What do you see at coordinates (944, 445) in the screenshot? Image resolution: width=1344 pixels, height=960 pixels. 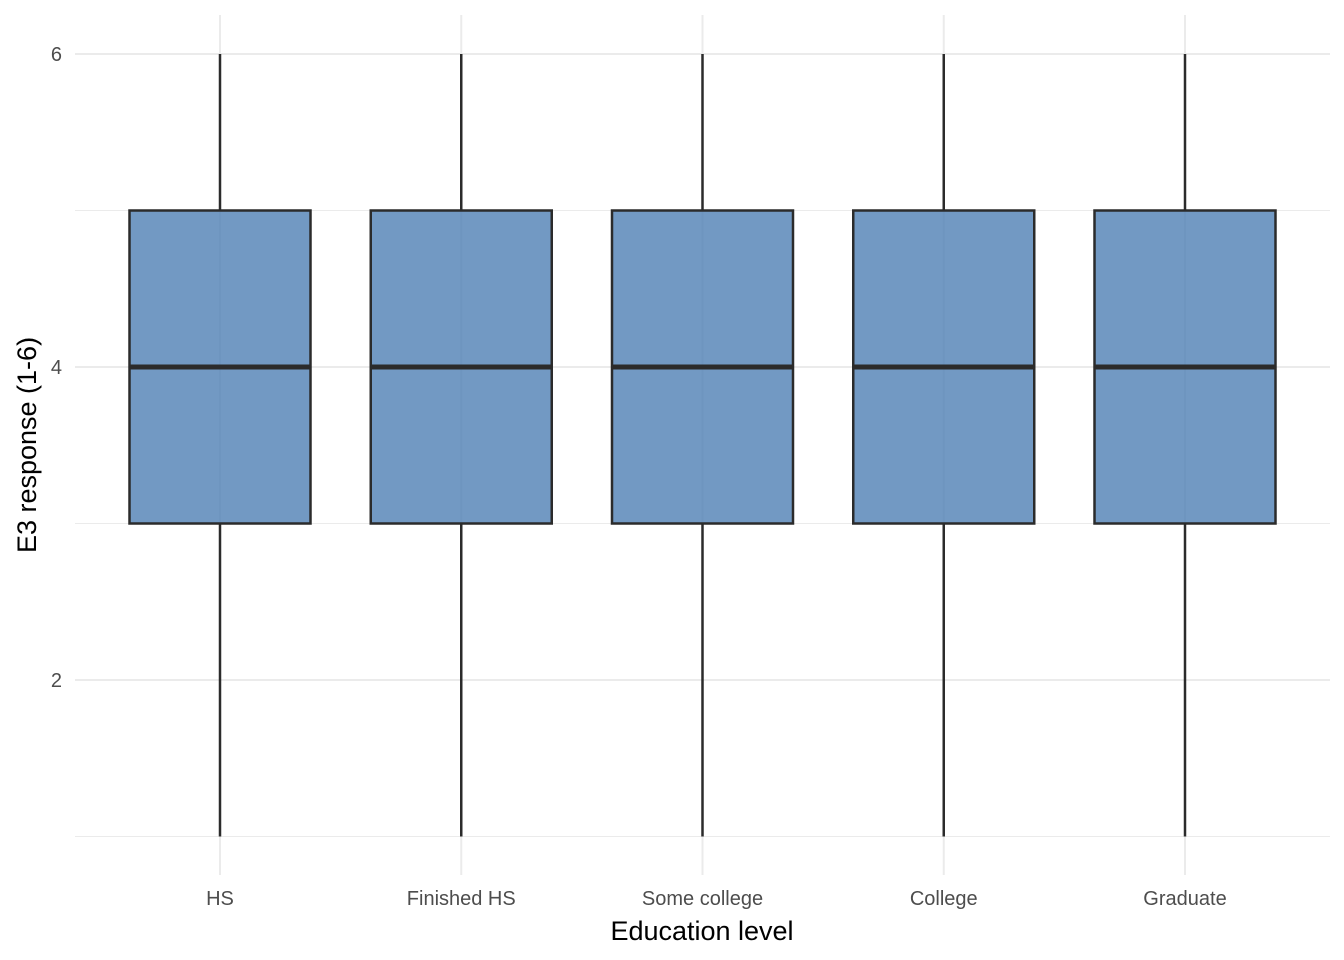 I see `box-college` at bounding box center [944, 445].